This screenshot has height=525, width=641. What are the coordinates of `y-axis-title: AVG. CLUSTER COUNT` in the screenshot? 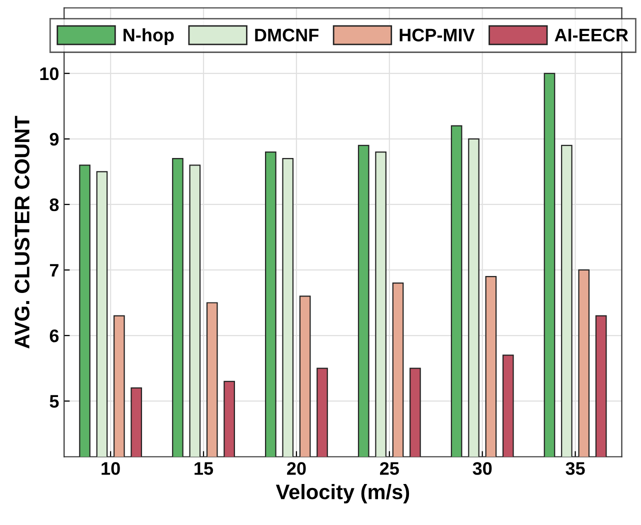 It's located at (22, 232).